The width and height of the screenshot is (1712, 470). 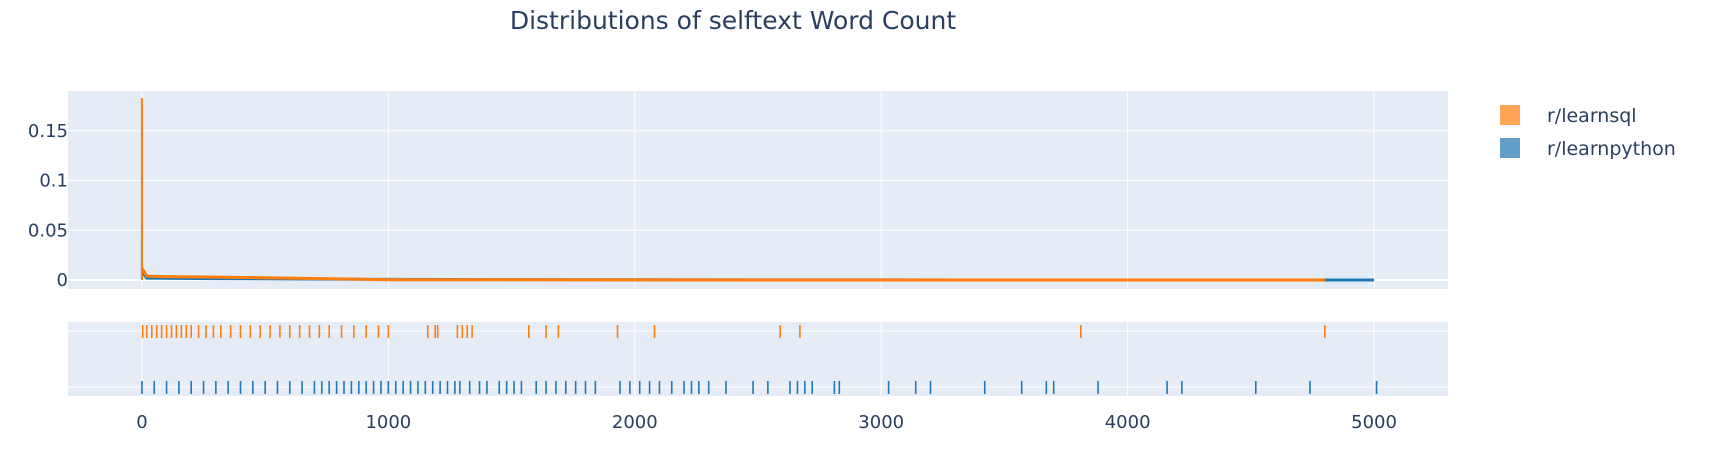 What do you see at coordinates (388, 422) in the screenshot?
I see `x-tick-label: 1000` at bounding box center [388, 422].